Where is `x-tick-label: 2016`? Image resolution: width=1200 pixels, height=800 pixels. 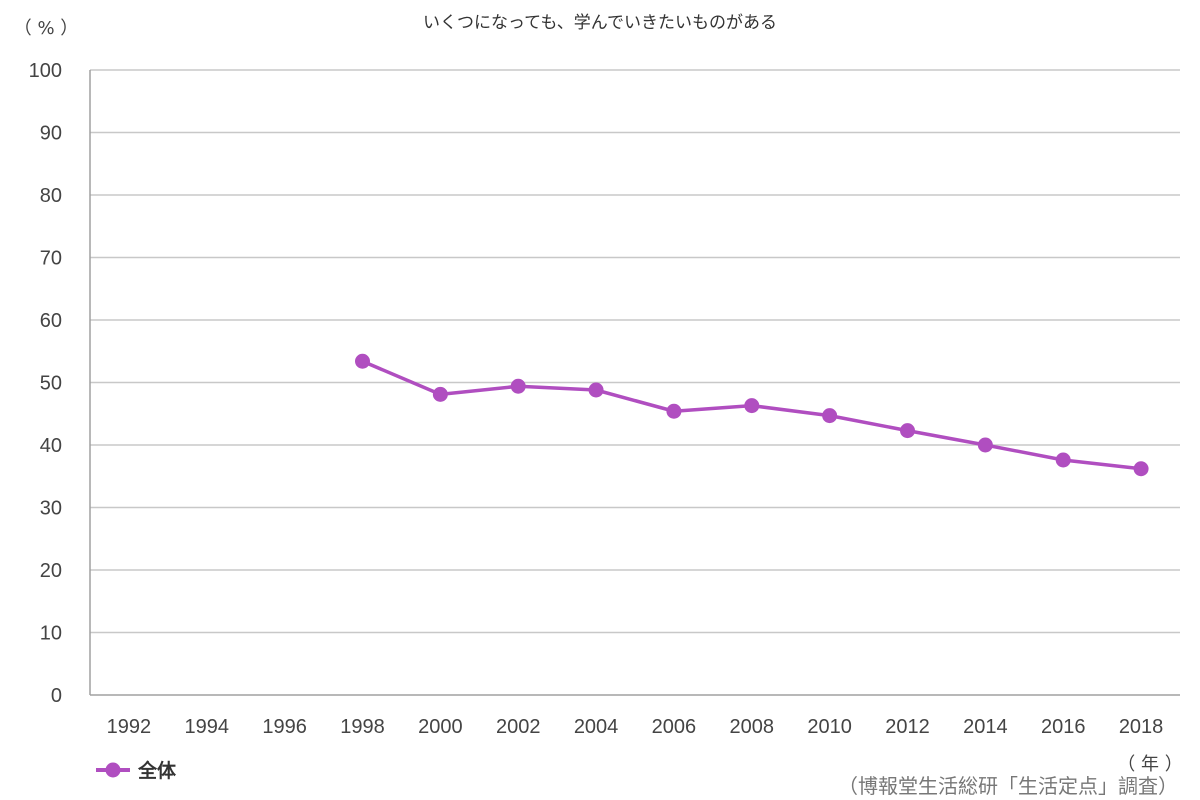 x-tick-label: 2016 is located at coordinates (1063, 727).